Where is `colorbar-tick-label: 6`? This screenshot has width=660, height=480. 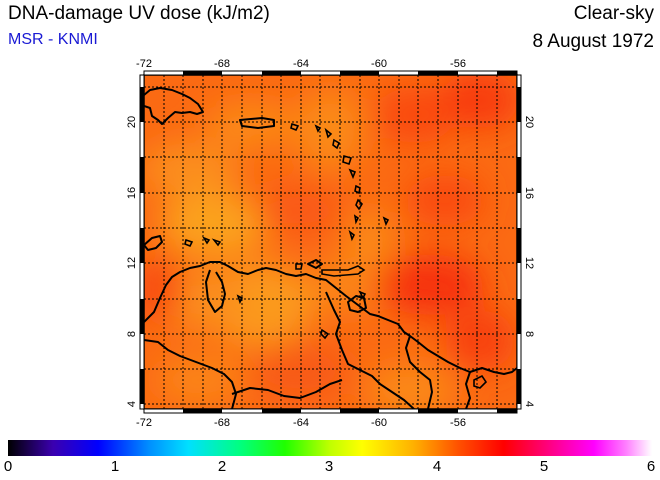 colorbar-tick-label: 6 is located at coordinates (651, 466).